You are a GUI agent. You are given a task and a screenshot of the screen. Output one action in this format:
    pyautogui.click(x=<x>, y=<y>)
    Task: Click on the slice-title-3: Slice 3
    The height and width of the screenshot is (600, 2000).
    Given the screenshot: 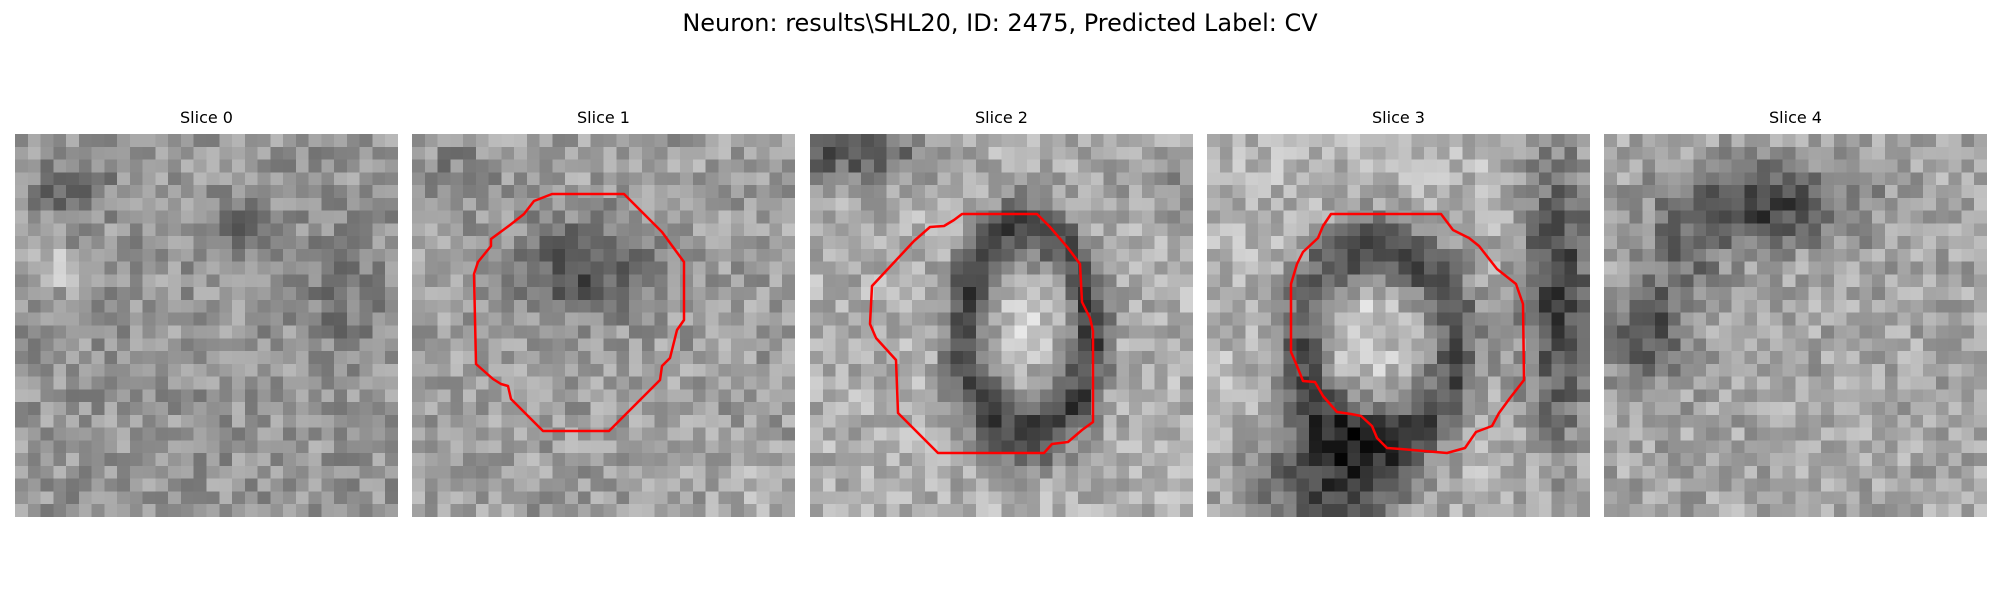 What is the action you would take?
    pyautogui.click(x=1398, y=117)
    